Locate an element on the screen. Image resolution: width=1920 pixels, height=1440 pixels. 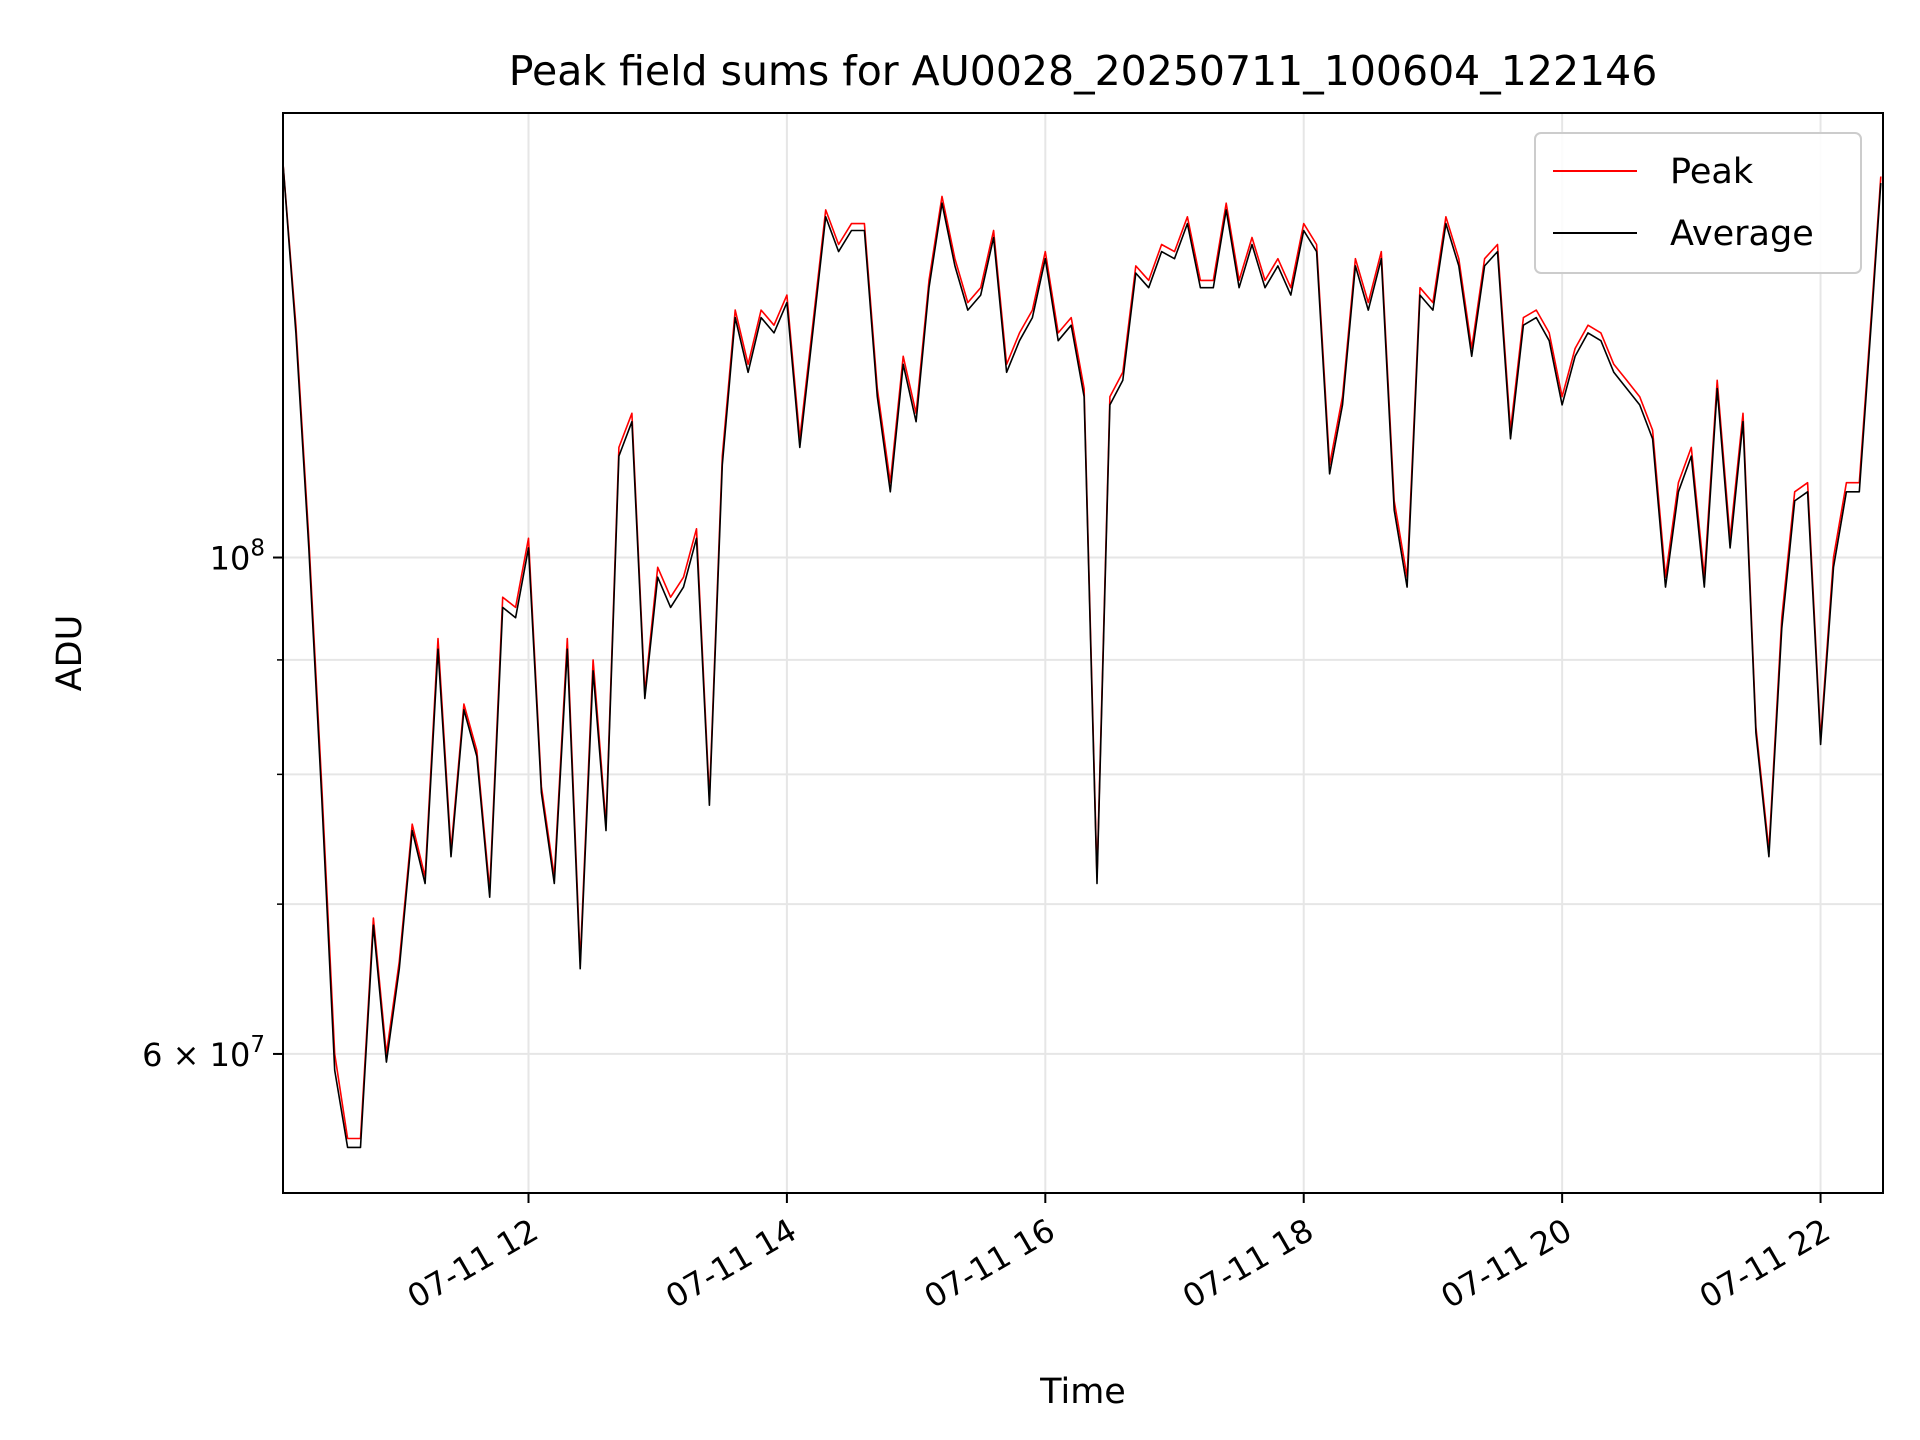
x-axis-label: Time is located at coordinates (1082, 1392).